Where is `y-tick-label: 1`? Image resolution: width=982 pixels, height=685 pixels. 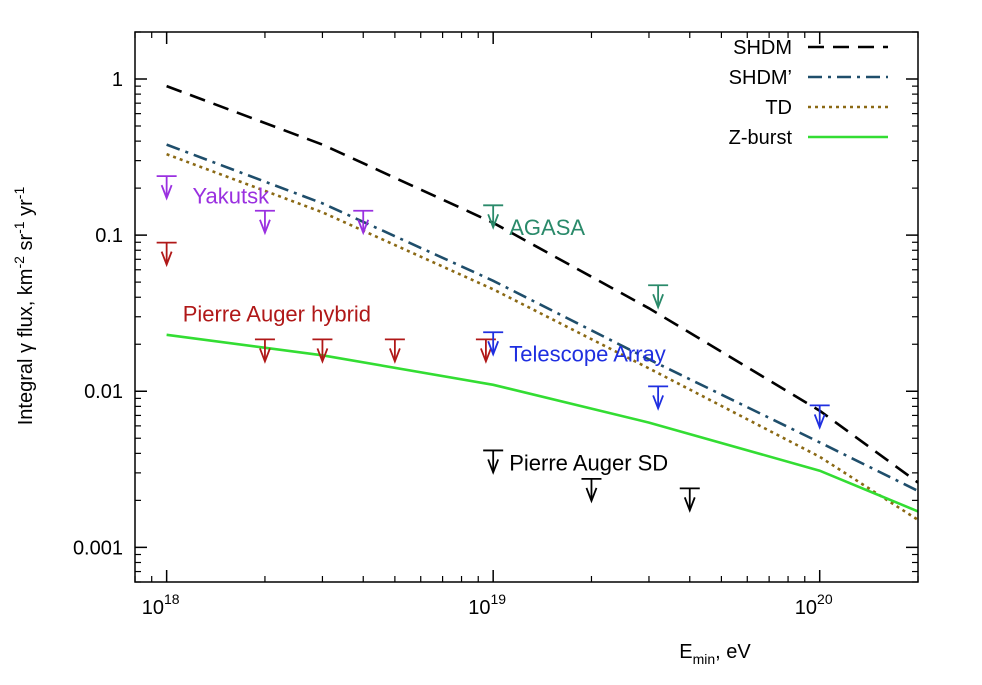 y-tick-label: 1 is located at coordinates (117, 80).